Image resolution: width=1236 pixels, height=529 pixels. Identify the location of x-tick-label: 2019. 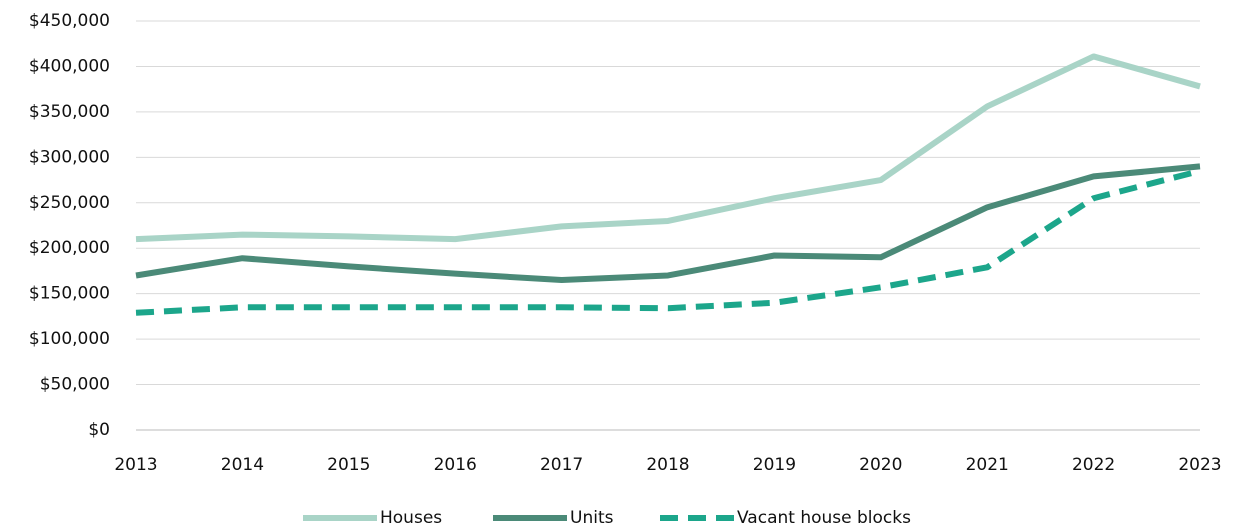
(774, 465).